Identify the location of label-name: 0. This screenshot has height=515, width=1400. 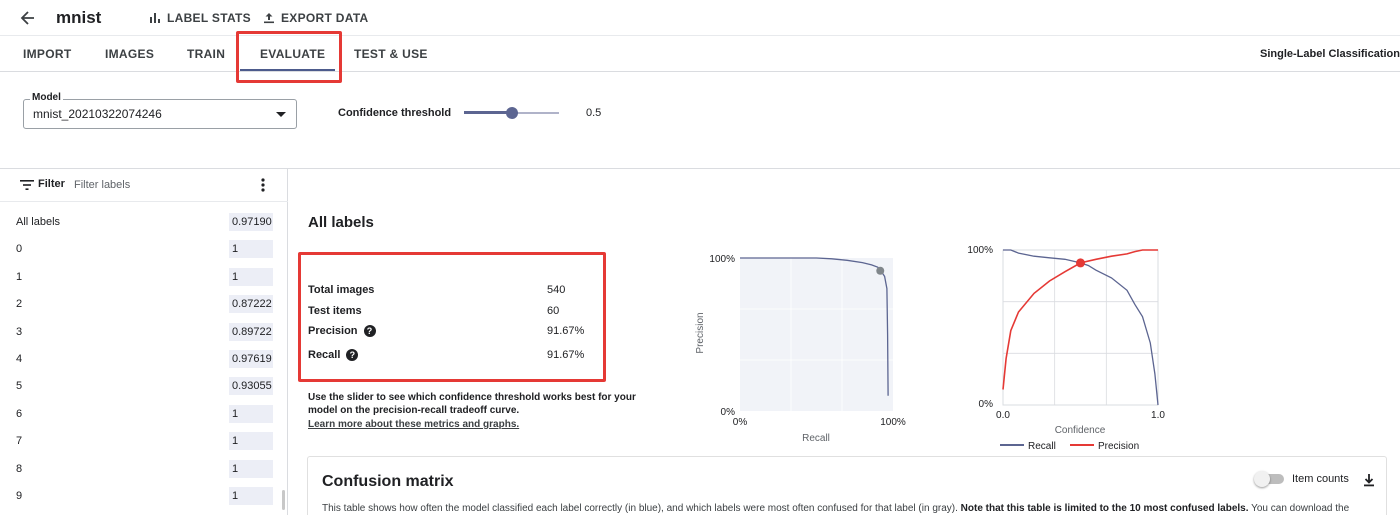
(19, 249).